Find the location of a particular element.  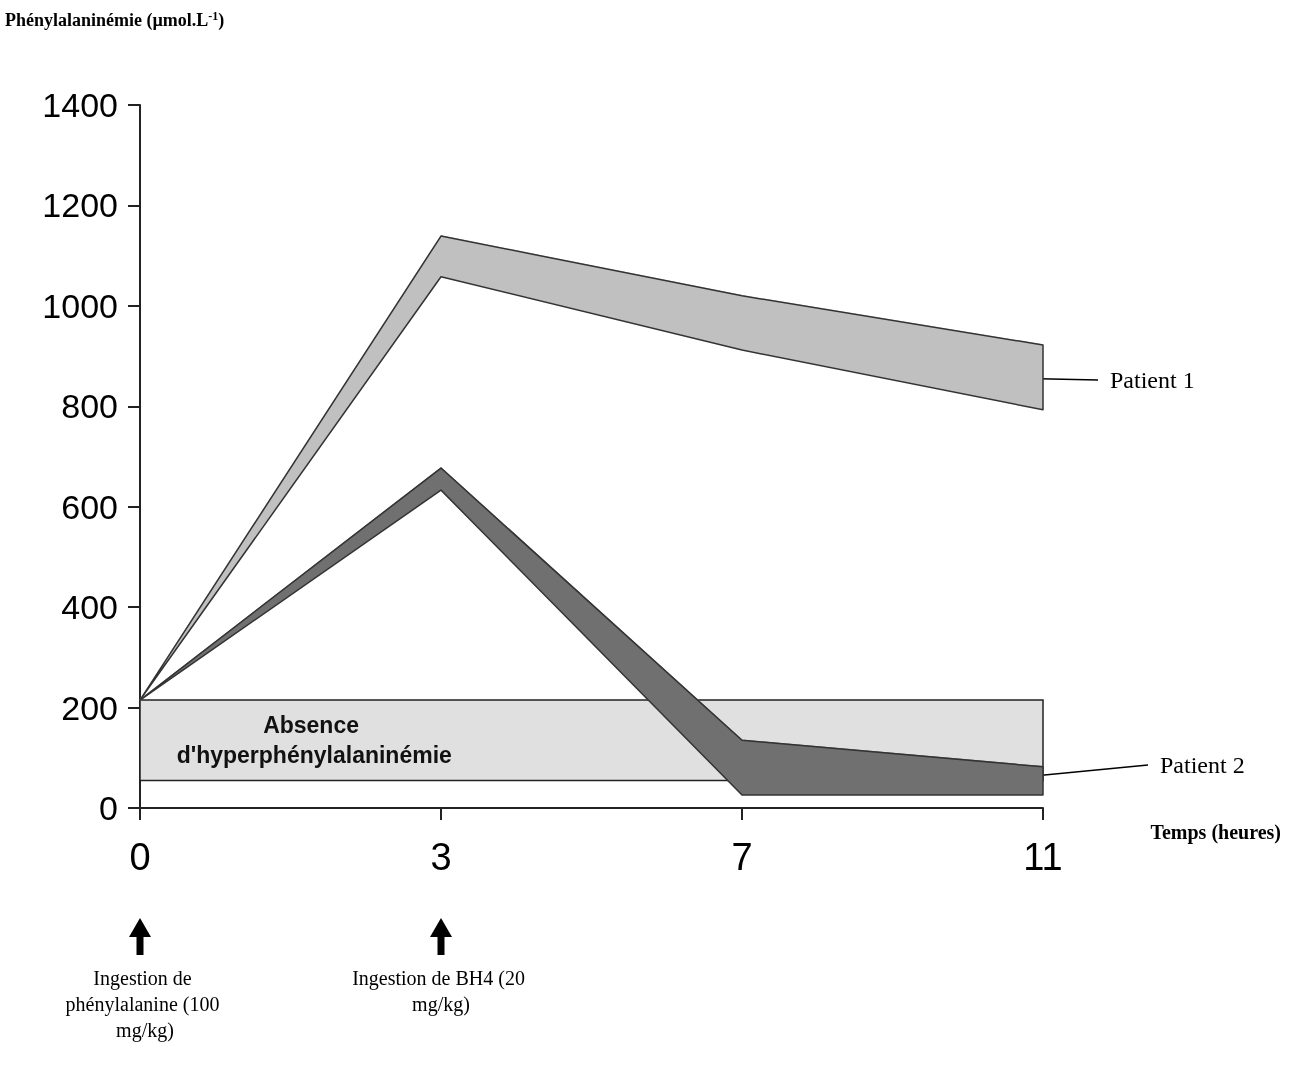

x-tick-label: 0 is located at coordinates (140, 857).